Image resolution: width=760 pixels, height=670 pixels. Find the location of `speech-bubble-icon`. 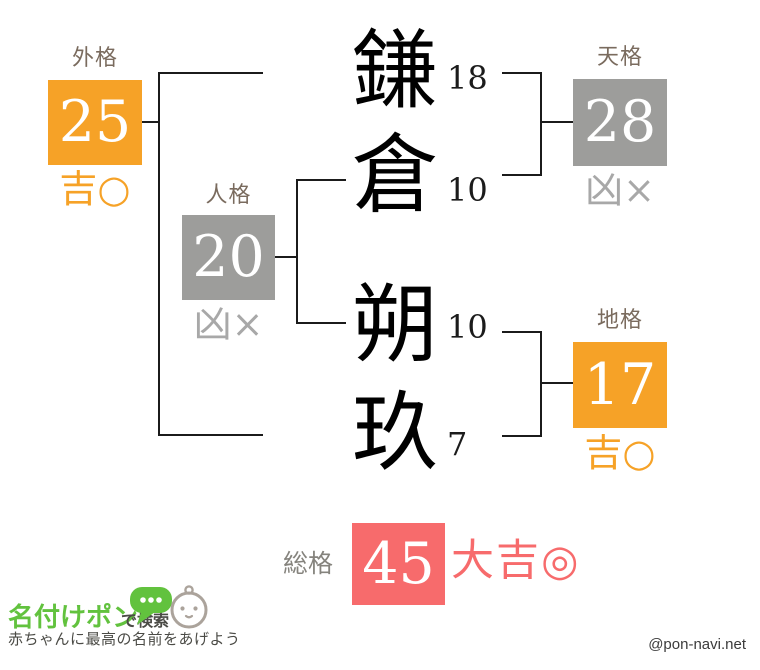

speech-bubble-icon is located at coordinates (151, 606).